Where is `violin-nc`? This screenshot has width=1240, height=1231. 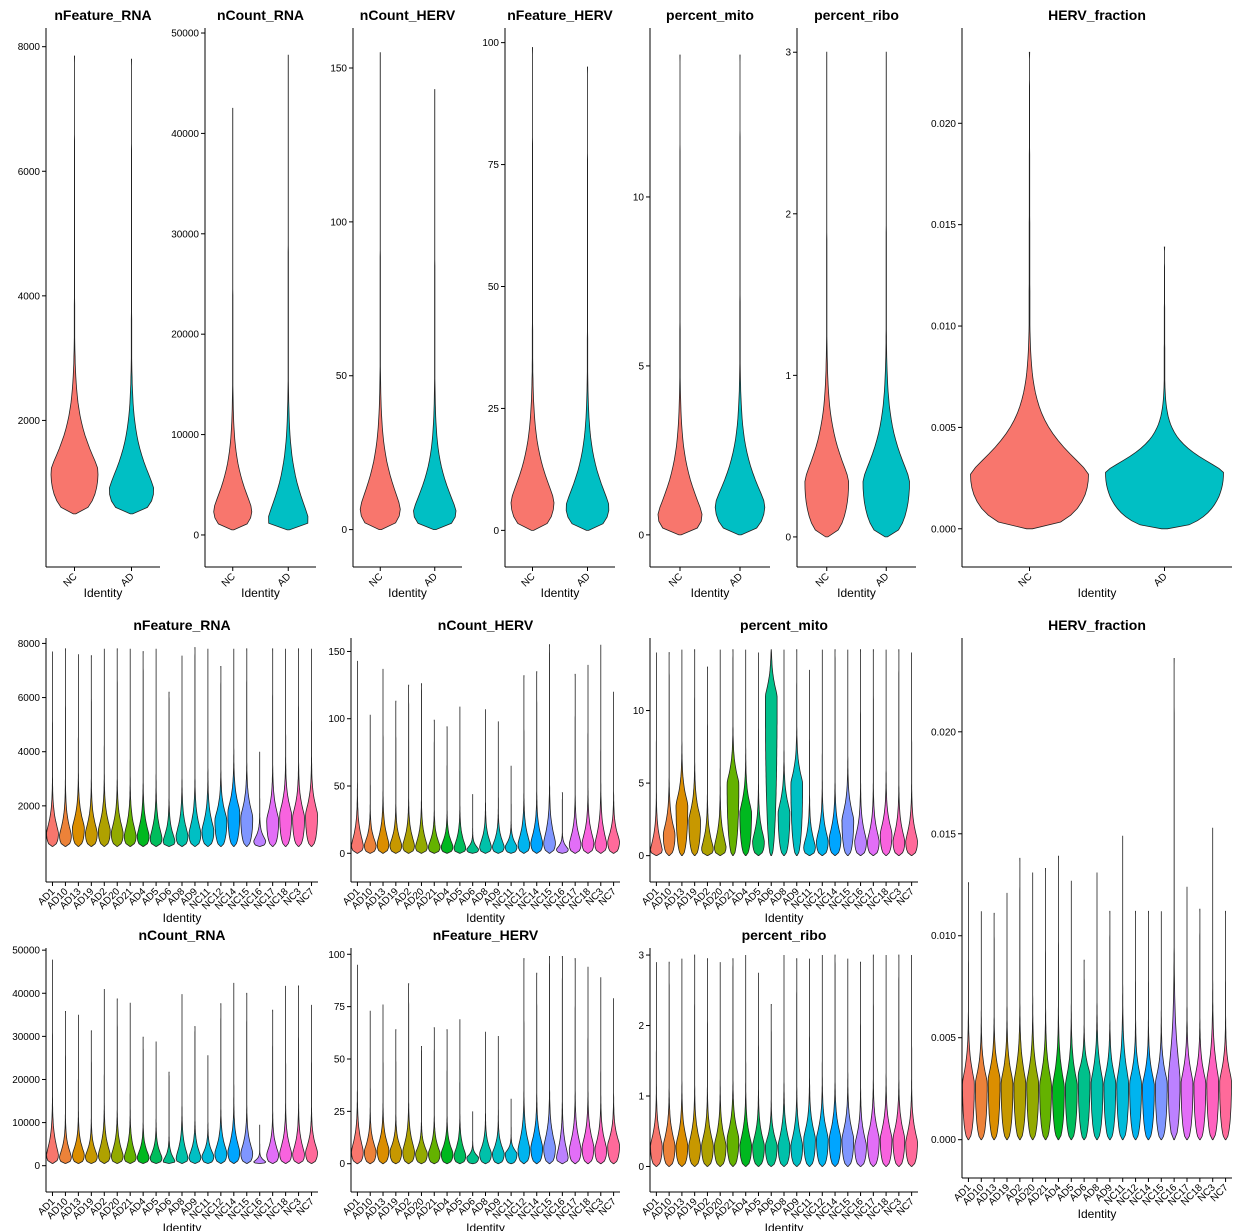
violin-nc is located at coordinates (1029, 290).